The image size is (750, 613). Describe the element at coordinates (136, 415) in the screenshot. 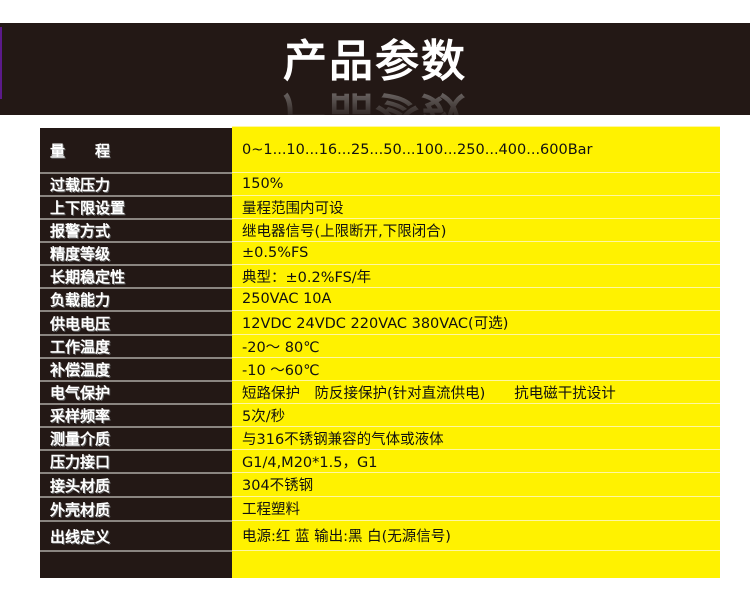

I see `spec-label: 采样频率` at that location.